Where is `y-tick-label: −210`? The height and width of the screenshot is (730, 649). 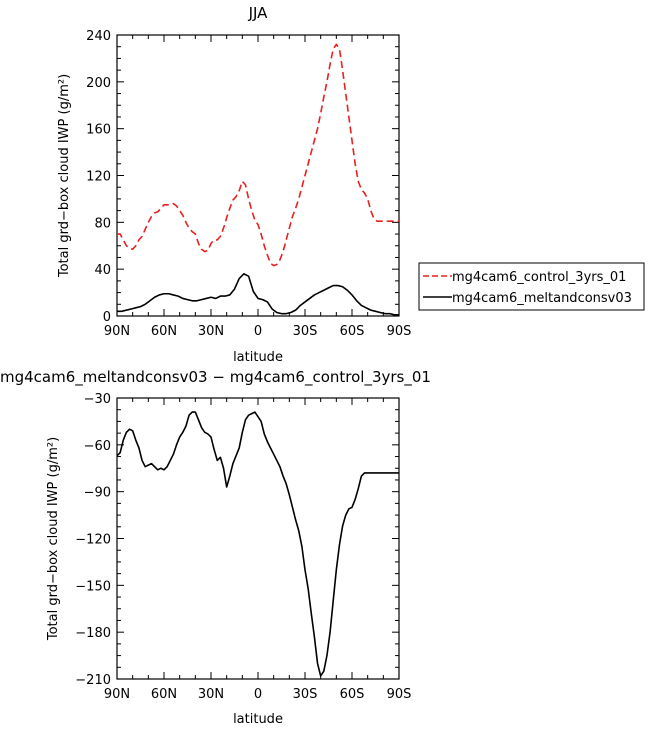 y-tick-label: −210 is located at coordinates (93, 680).